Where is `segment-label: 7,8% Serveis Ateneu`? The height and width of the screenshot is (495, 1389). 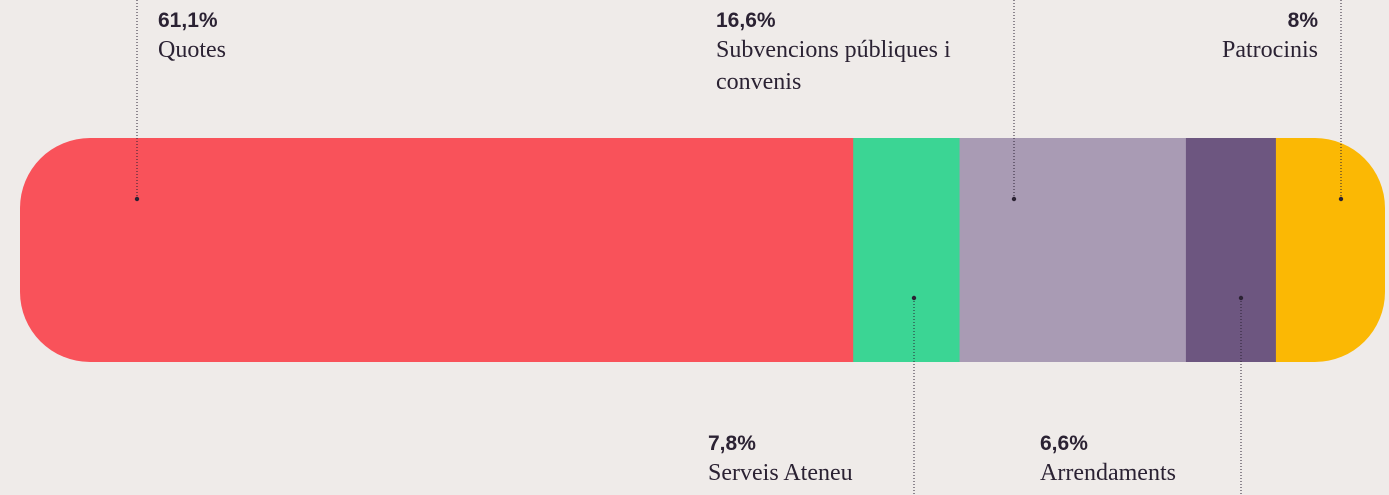
segment-label: 7,8% Serveis Ateneu is located at coordinates (780, 460).